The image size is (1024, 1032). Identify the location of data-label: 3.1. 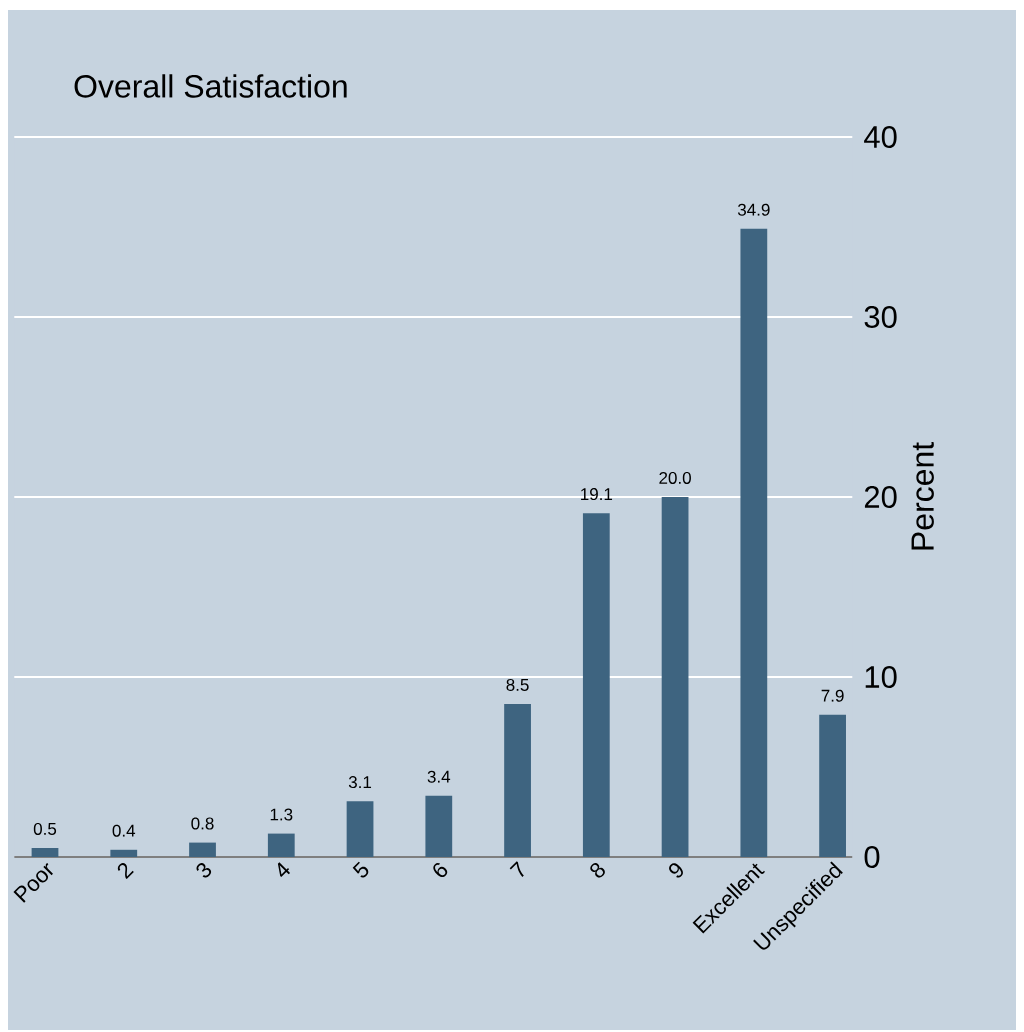
(360, 782).